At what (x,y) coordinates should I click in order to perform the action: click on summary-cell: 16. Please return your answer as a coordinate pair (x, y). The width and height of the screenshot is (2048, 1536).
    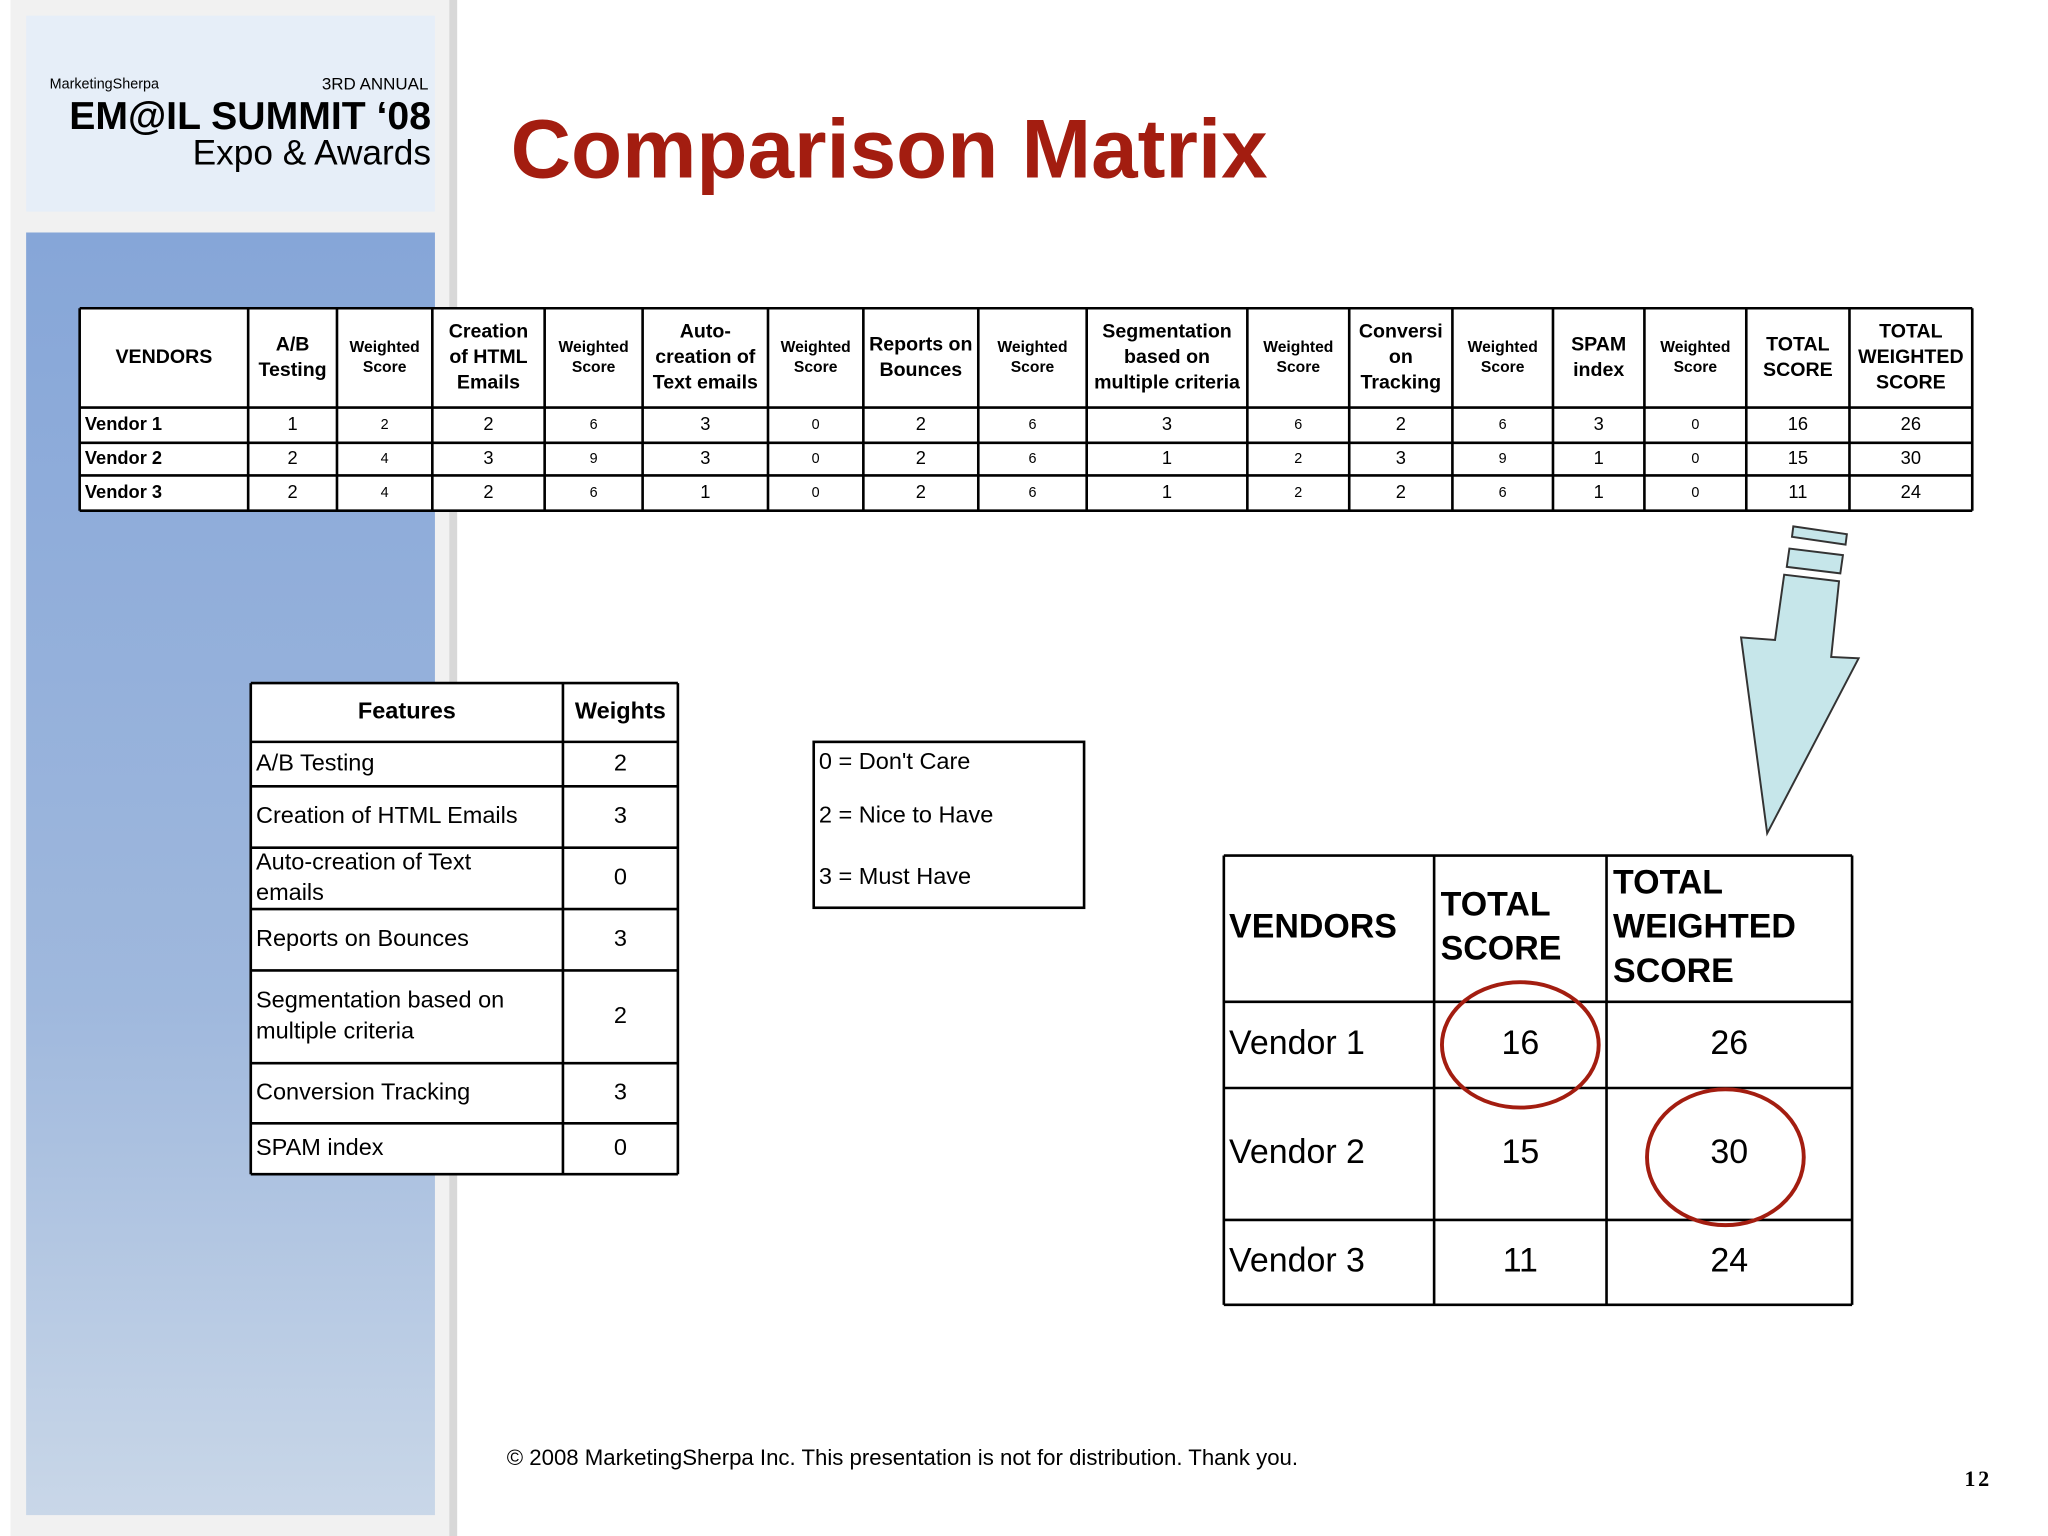
    Looking at the image, I should click on (1520, 1043).